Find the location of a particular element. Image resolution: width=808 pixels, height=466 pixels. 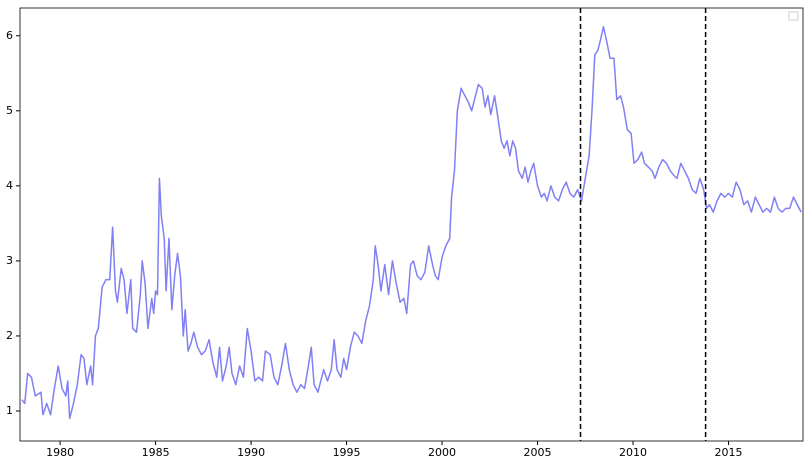

y-tick-label: 2 is located at coordinates (9, 335).